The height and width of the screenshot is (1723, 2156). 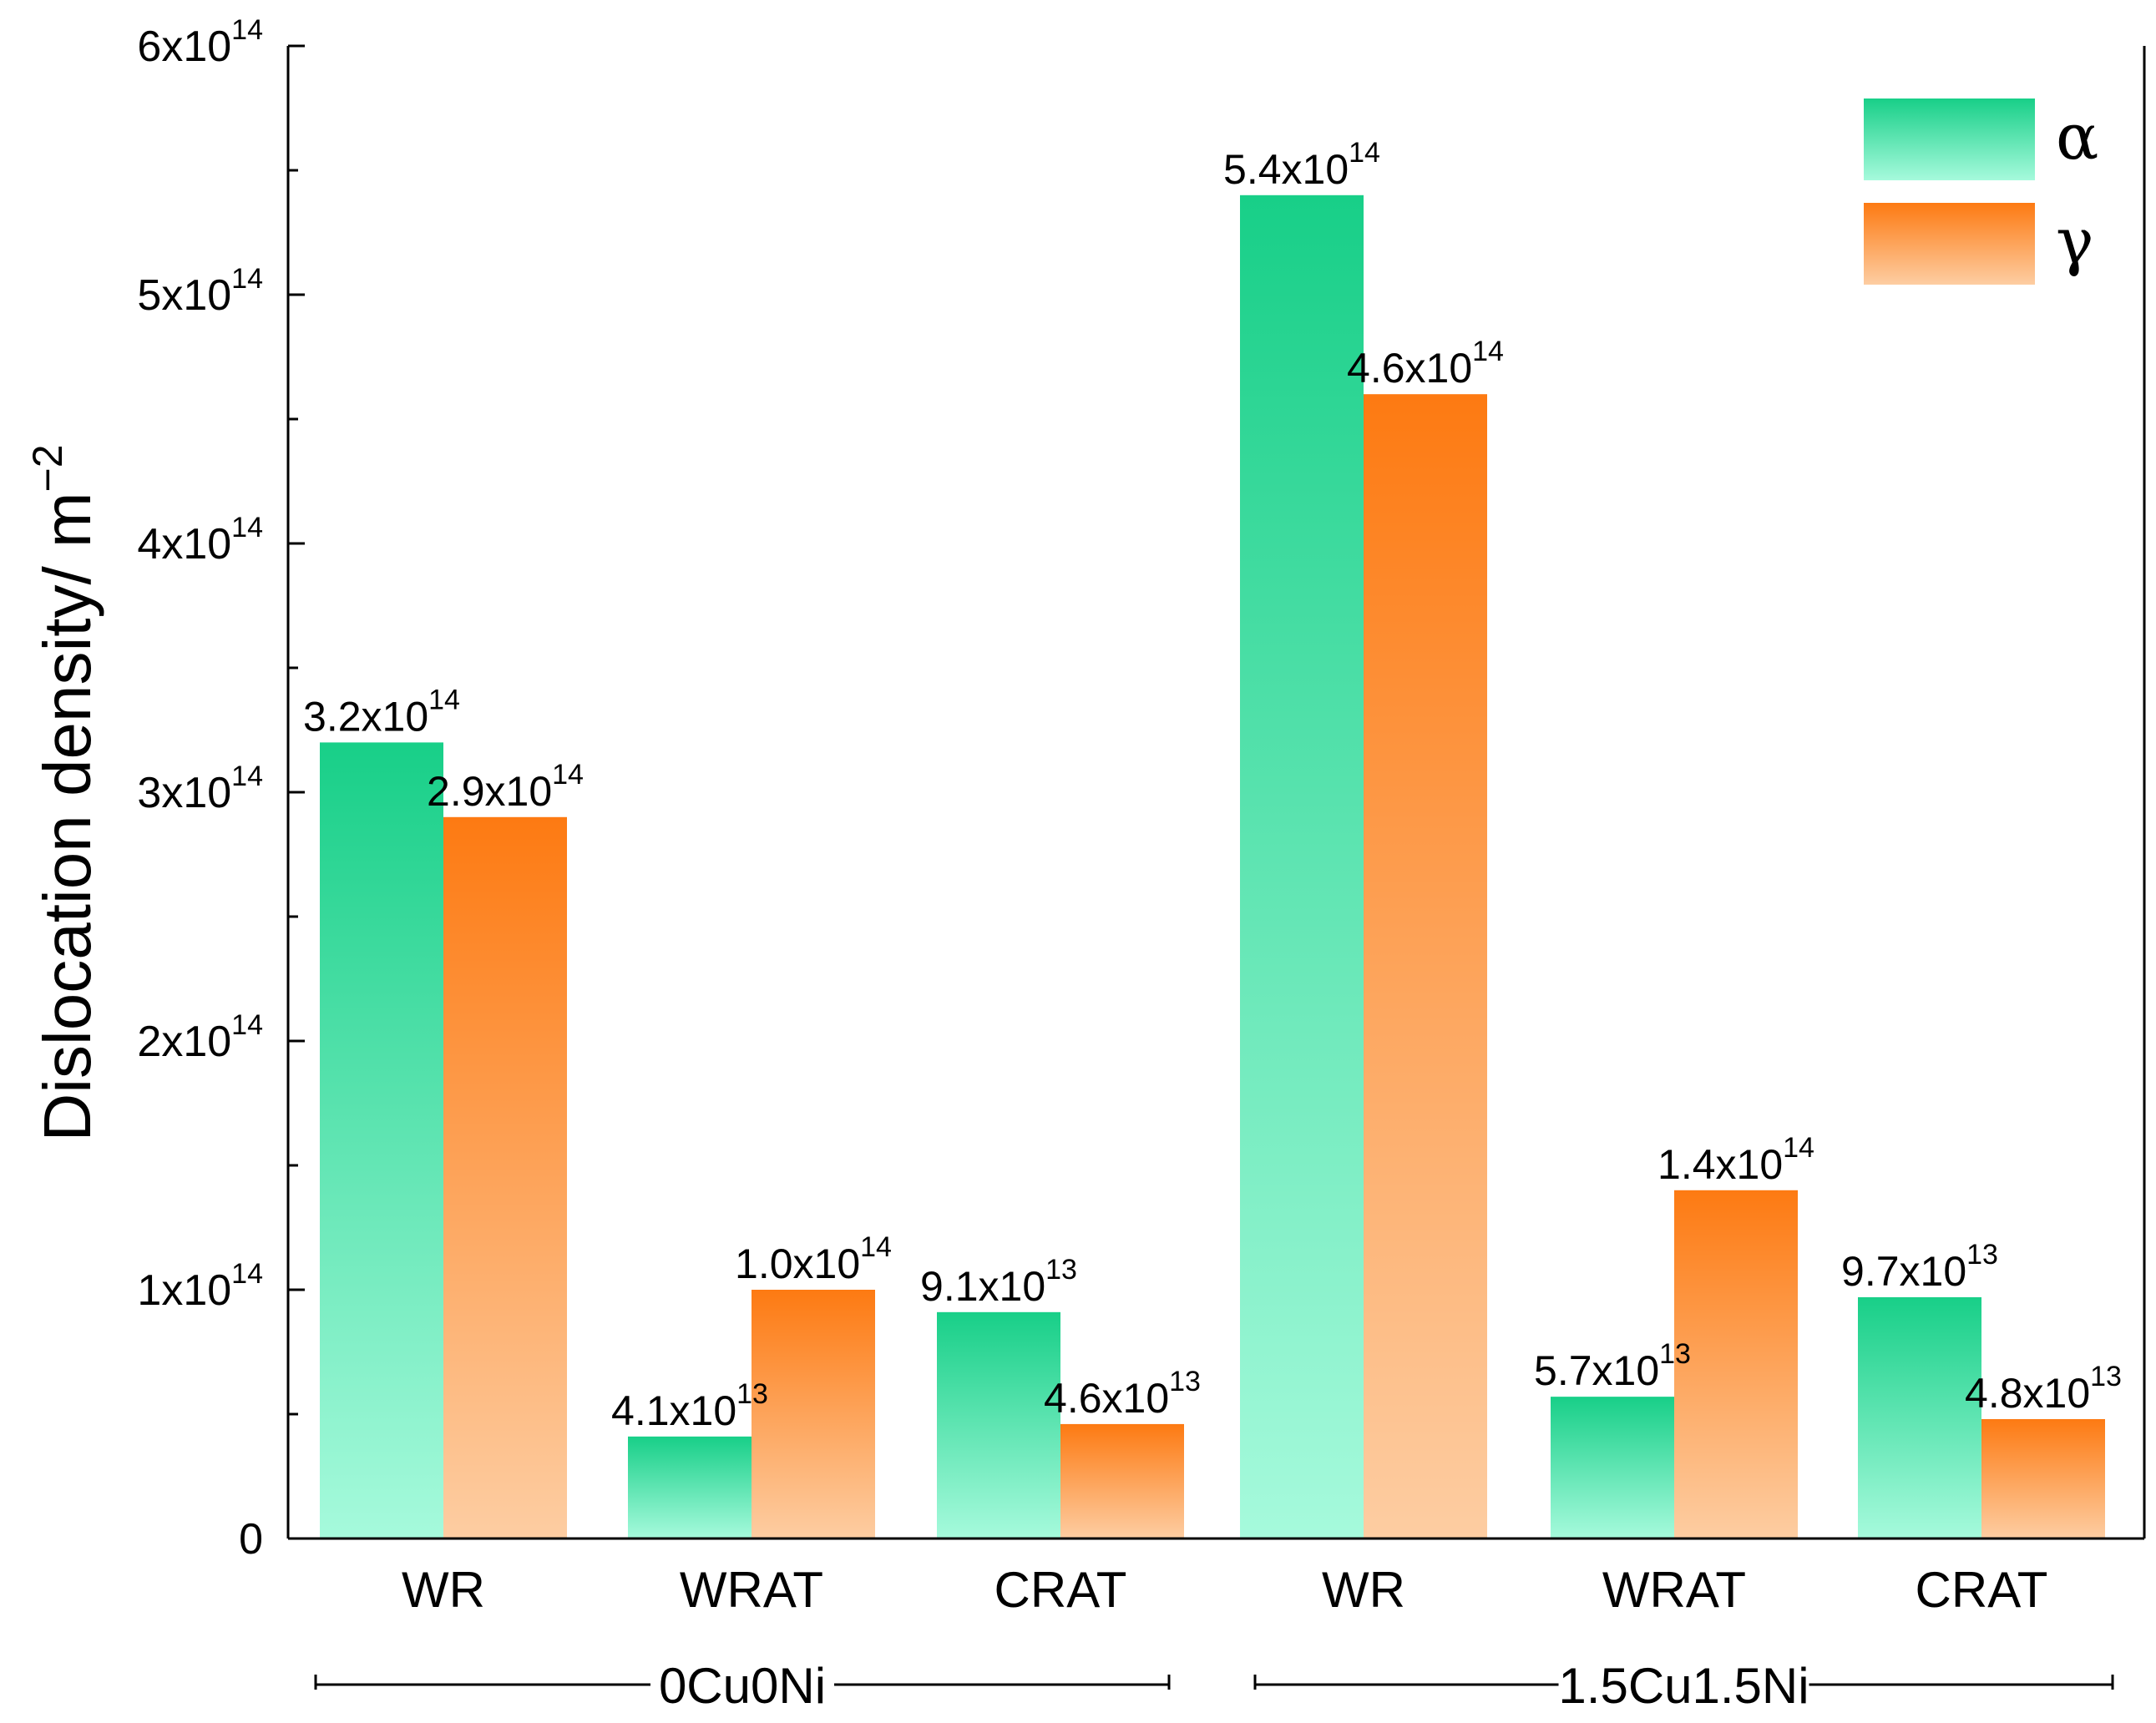 I want to click on legend: αγ, so click(x=1981, y=192).